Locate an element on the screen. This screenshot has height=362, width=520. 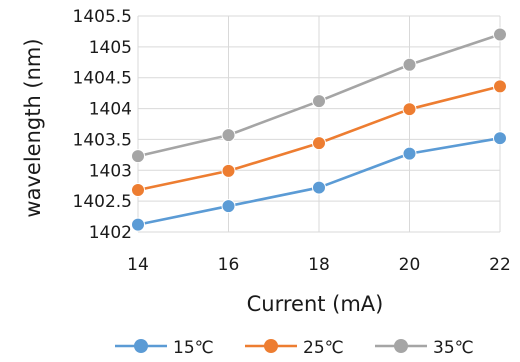
y-tick-label: 1405 is located at coordinates (110, 48).